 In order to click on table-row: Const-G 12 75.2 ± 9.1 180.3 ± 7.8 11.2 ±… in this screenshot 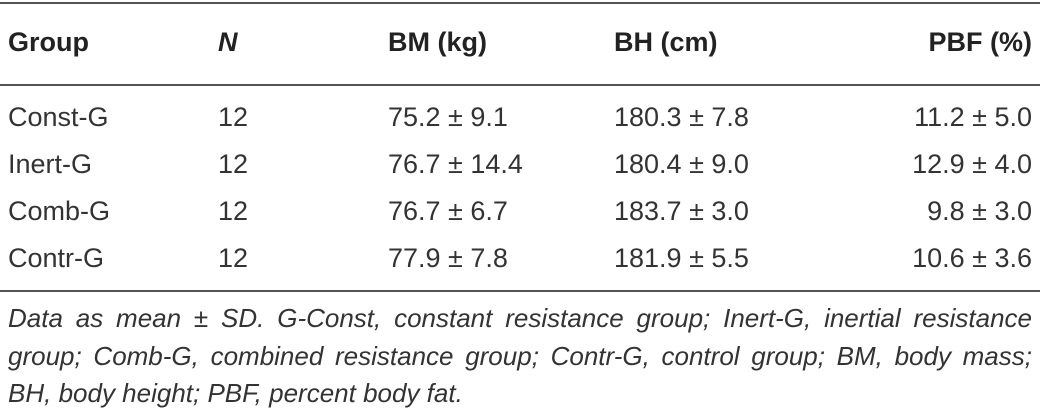, I will do `click(520, 112)`.